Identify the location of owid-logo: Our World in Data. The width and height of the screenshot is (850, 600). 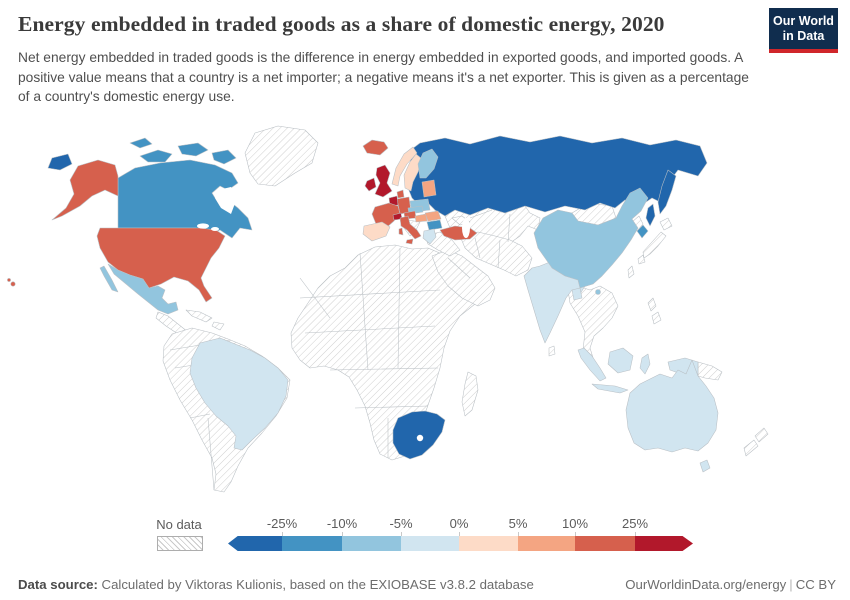
(803, 30).